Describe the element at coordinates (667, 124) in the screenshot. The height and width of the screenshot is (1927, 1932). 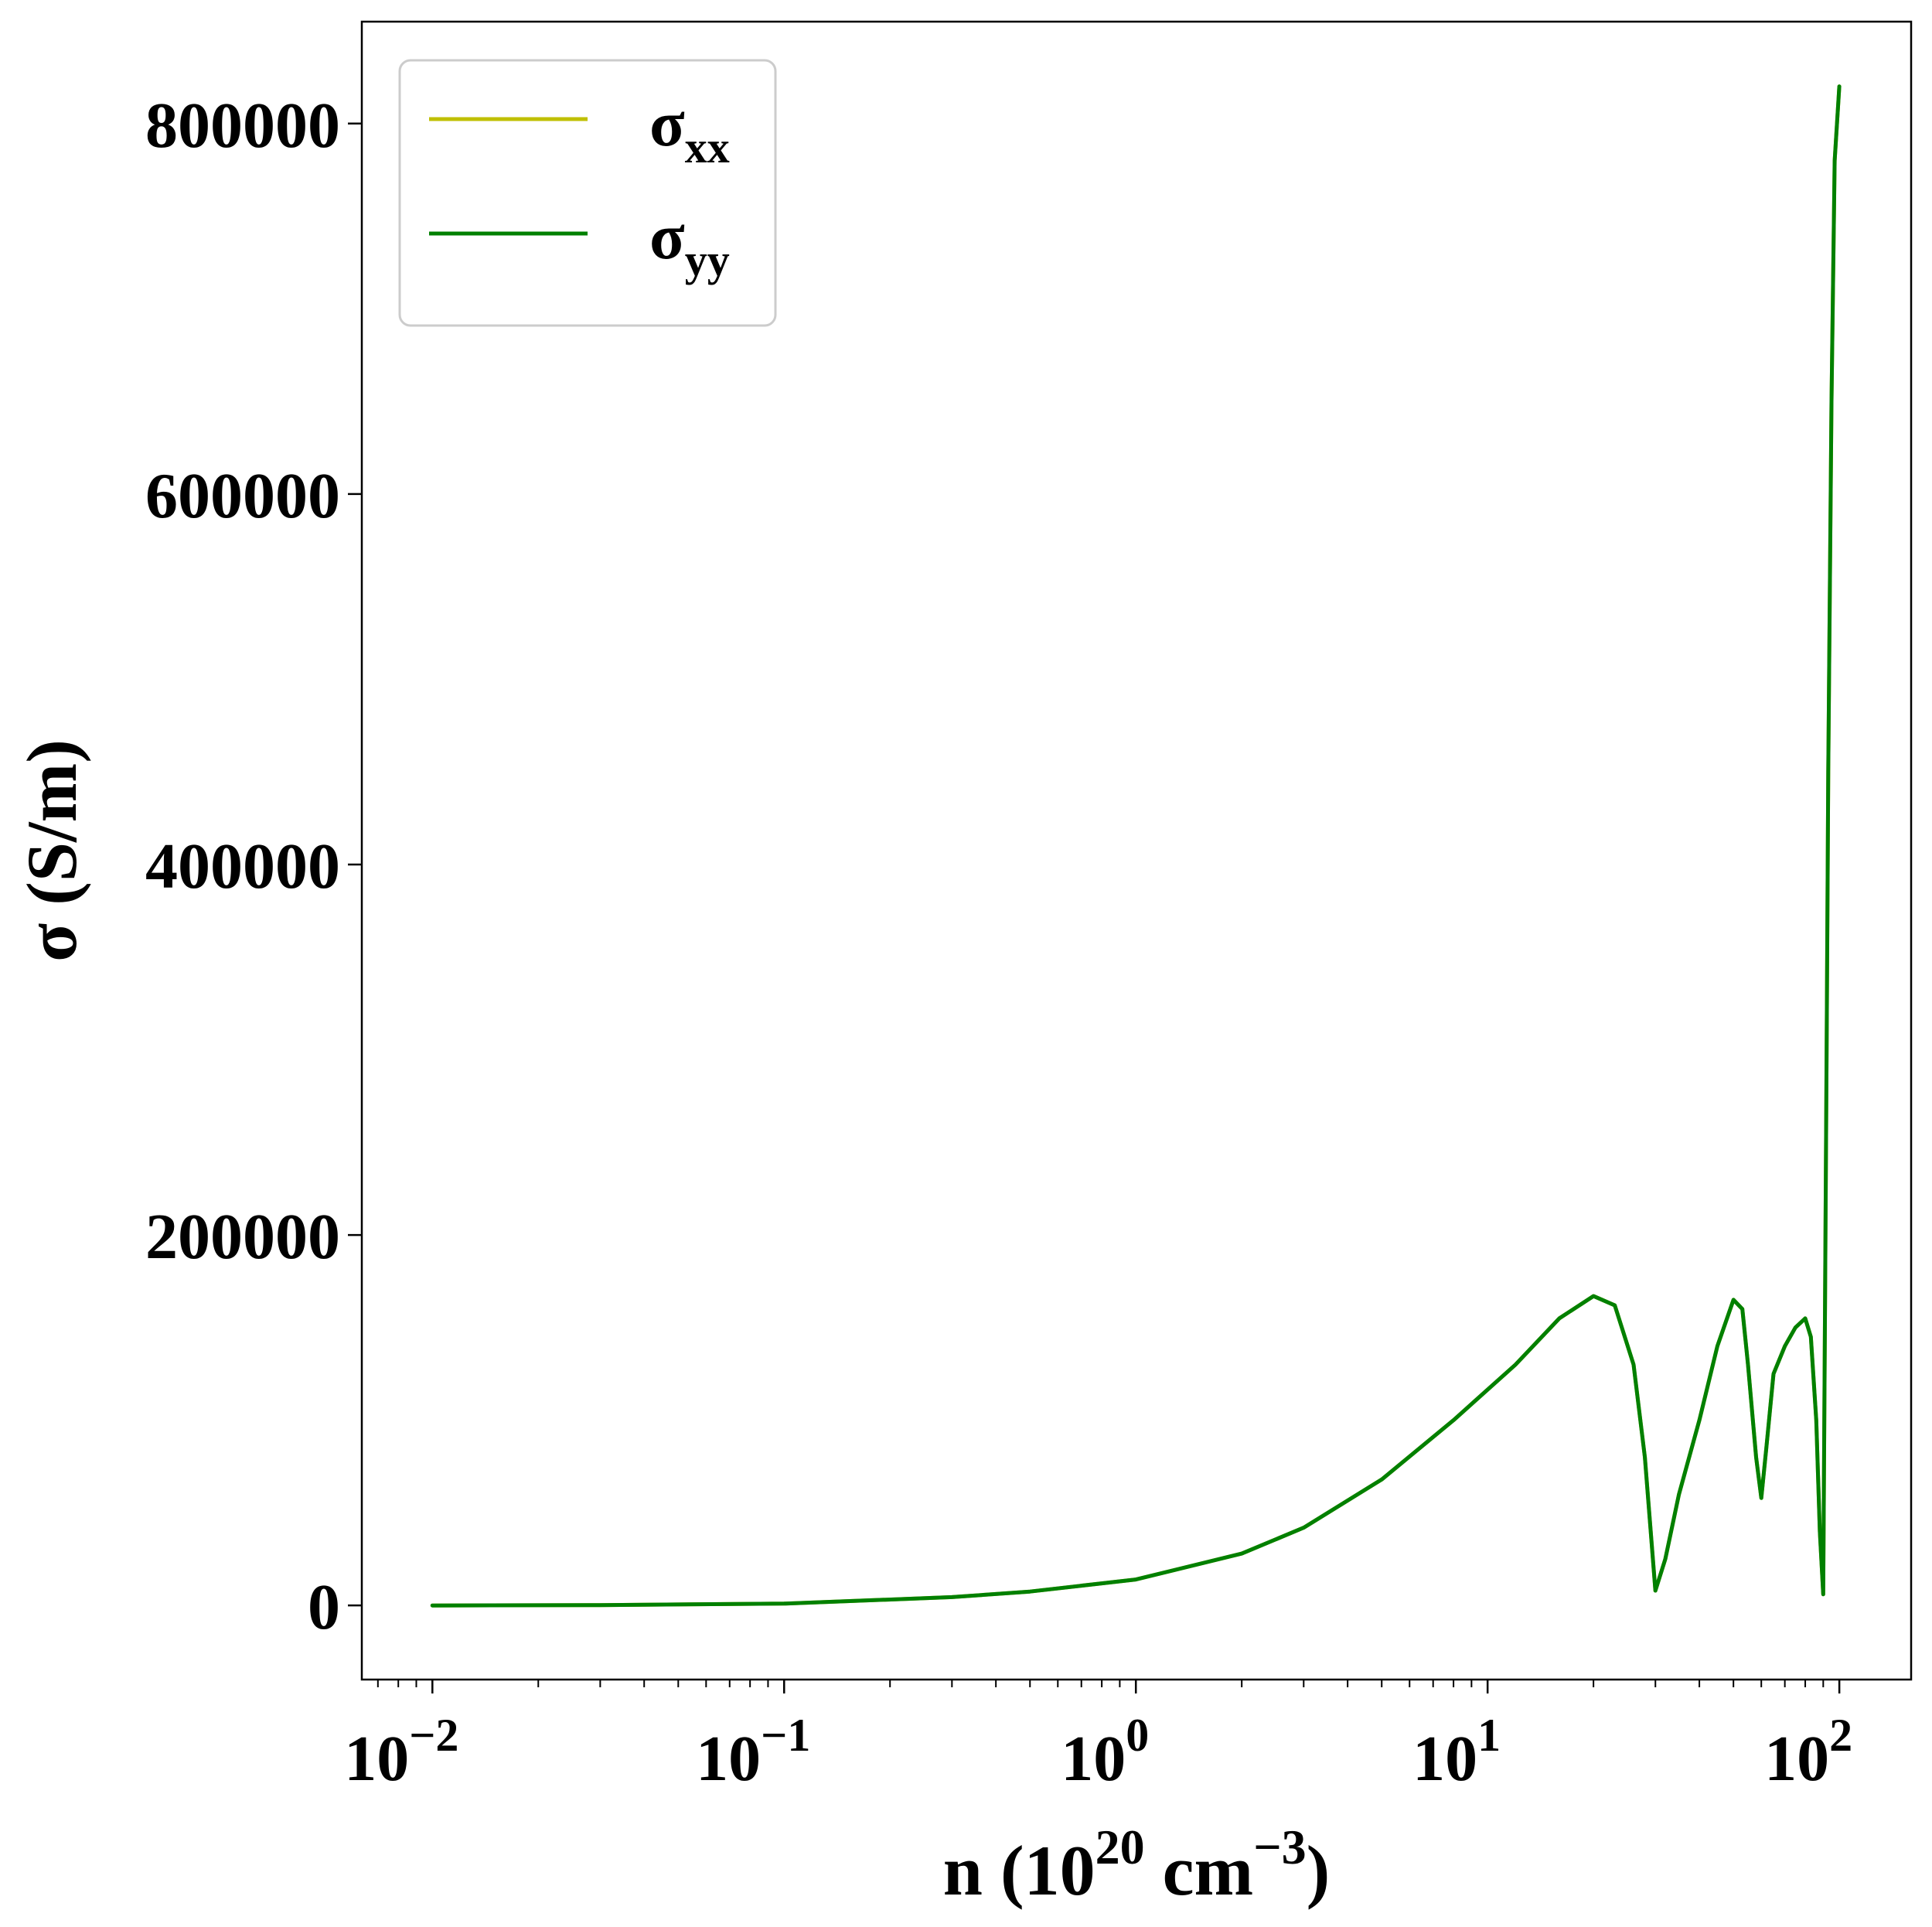
I see `legend-label-sigma-xx-base: σ` at that location.